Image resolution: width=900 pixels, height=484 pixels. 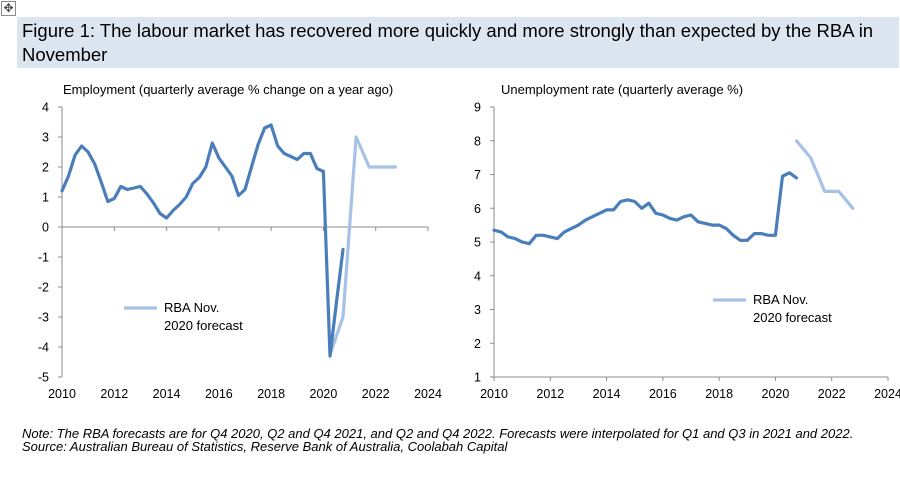 What do you see at coordinates (43, 318) in the screenshot?
I see `y-tick-label: -3` at bounding box center [43, 318].